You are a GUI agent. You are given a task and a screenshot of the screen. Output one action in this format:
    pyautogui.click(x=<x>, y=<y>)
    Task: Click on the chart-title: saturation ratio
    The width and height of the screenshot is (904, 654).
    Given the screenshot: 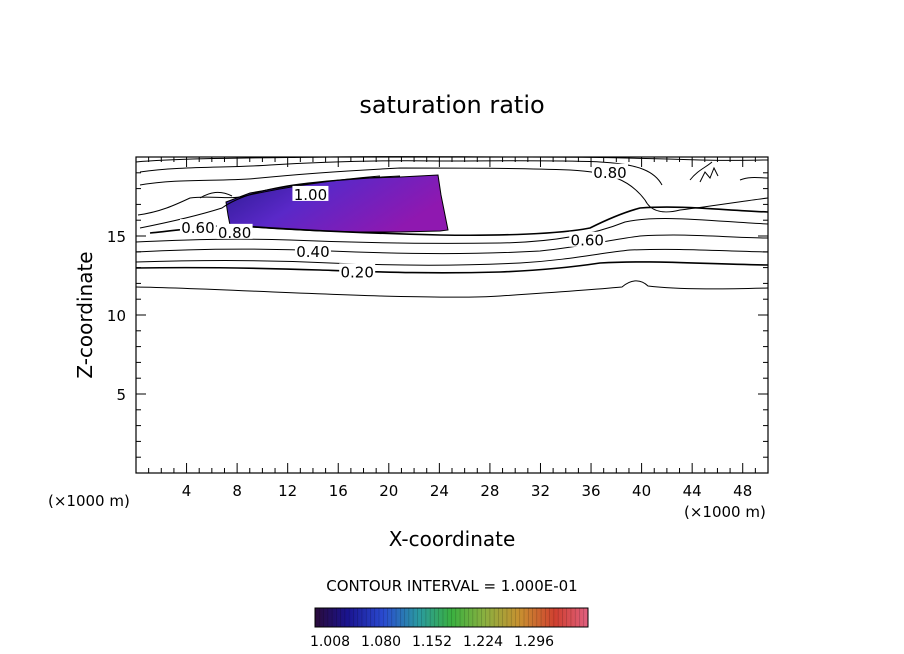 What is the action you would take?
    pyautogui.click(x=451, y=105)
    